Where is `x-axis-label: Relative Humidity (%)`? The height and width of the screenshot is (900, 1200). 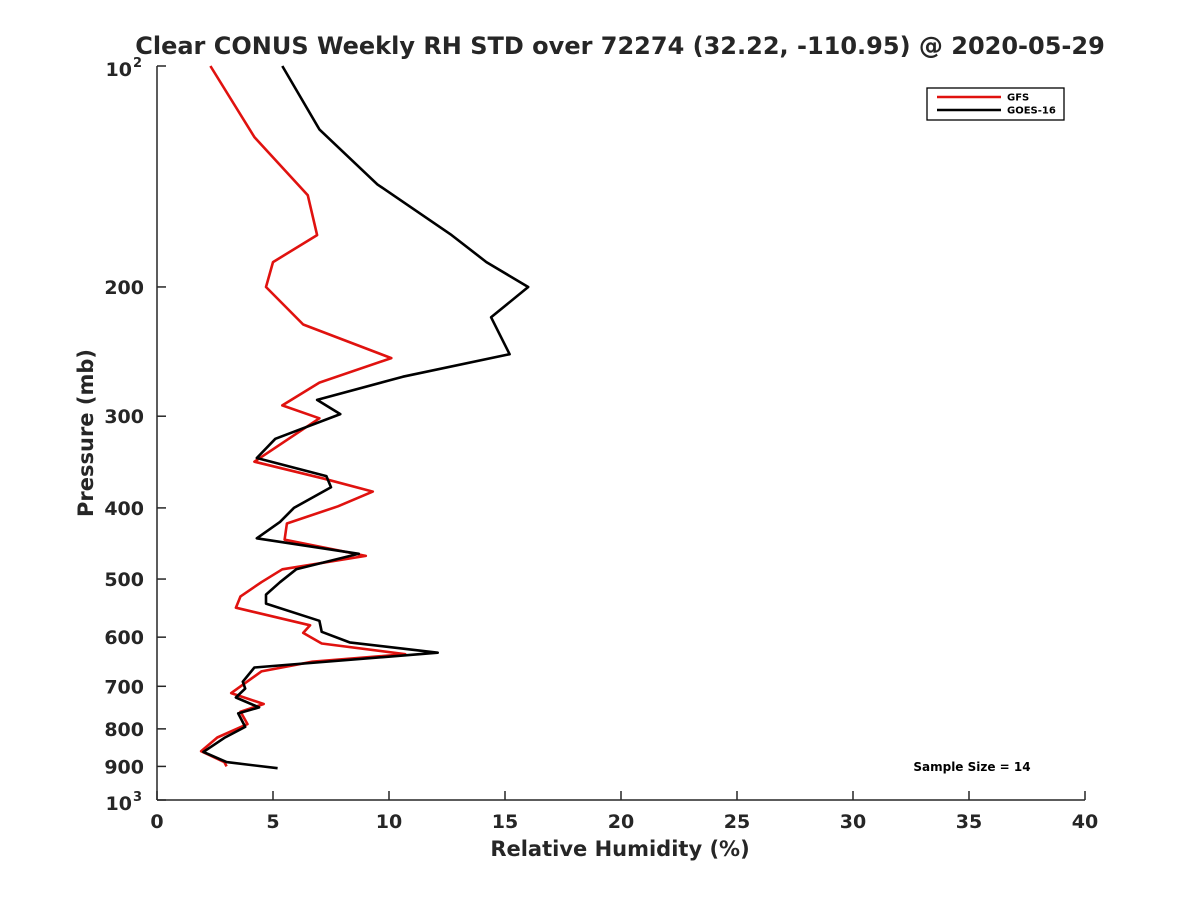
x-axis-label: Relative Humidity (%) is located at coordinates (619, 849).